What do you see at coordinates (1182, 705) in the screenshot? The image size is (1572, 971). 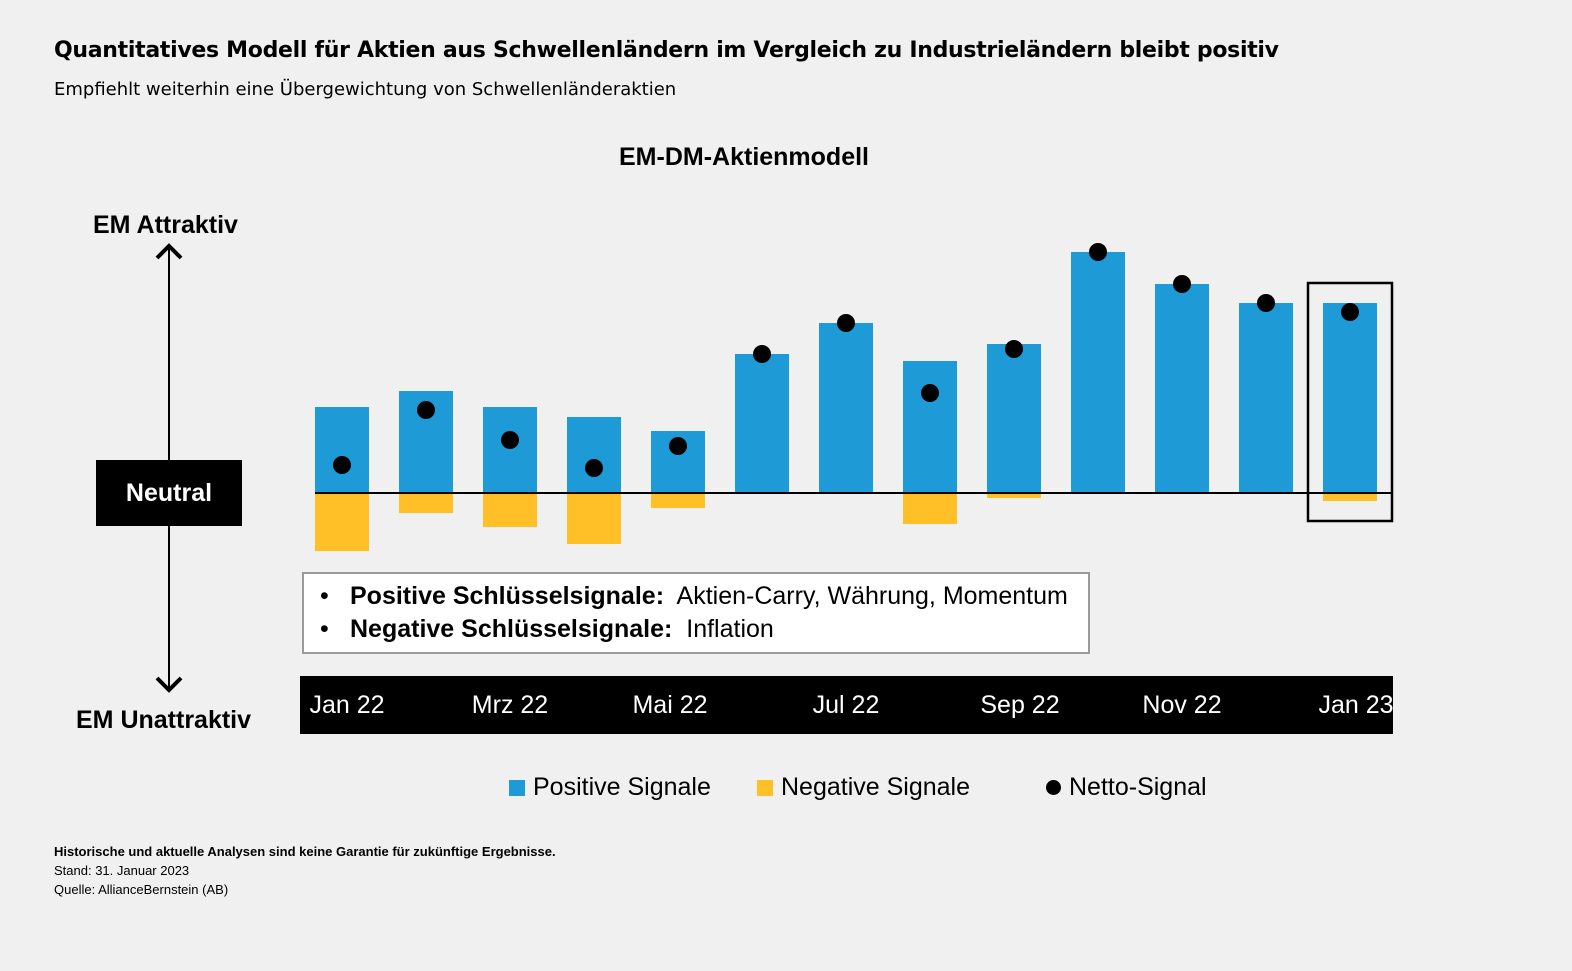 I see `x-tick-label: Nov 22` at bounding box center [1182, 705].